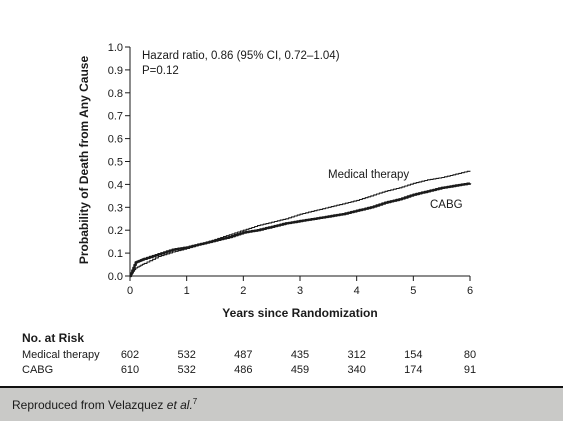 The image size is (563, 421). What do you see at coordinates (300, 370) in the screenshot?
I see `risk-value: 459` at bounding box center [300, 370].